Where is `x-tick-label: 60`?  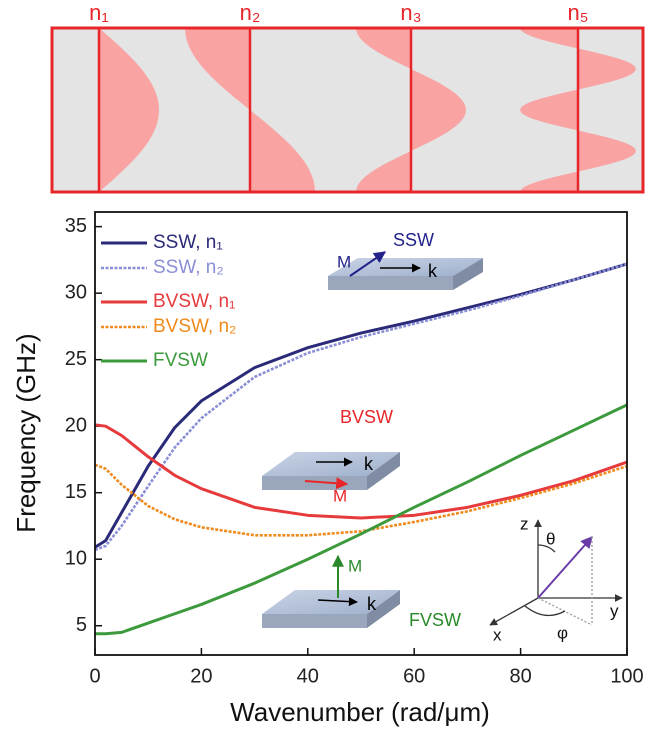
x-tick-label: 60 is located at coordinates (414, 676).